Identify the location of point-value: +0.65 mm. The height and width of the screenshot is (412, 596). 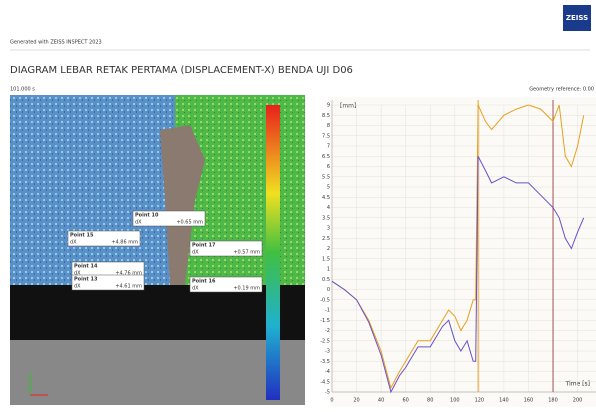
(189, 223).